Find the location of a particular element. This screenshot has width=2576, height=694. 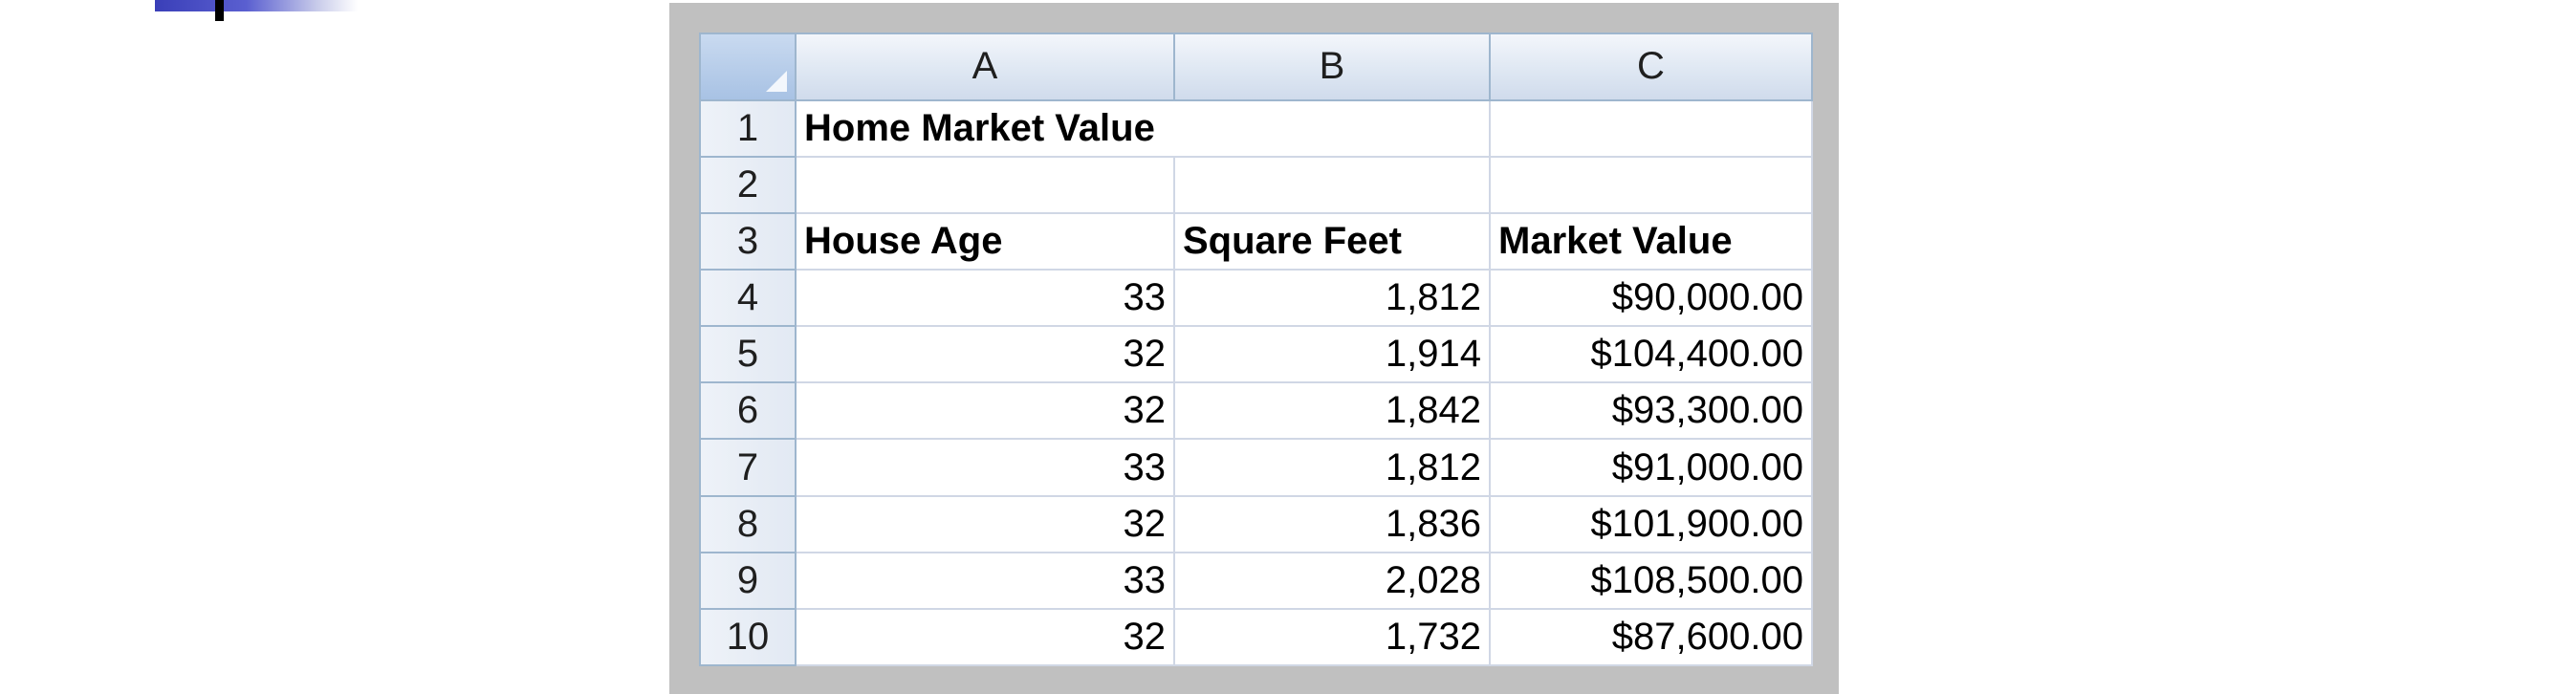

cell-square-feet: 2,028 is located at coordinates (1332, 580).